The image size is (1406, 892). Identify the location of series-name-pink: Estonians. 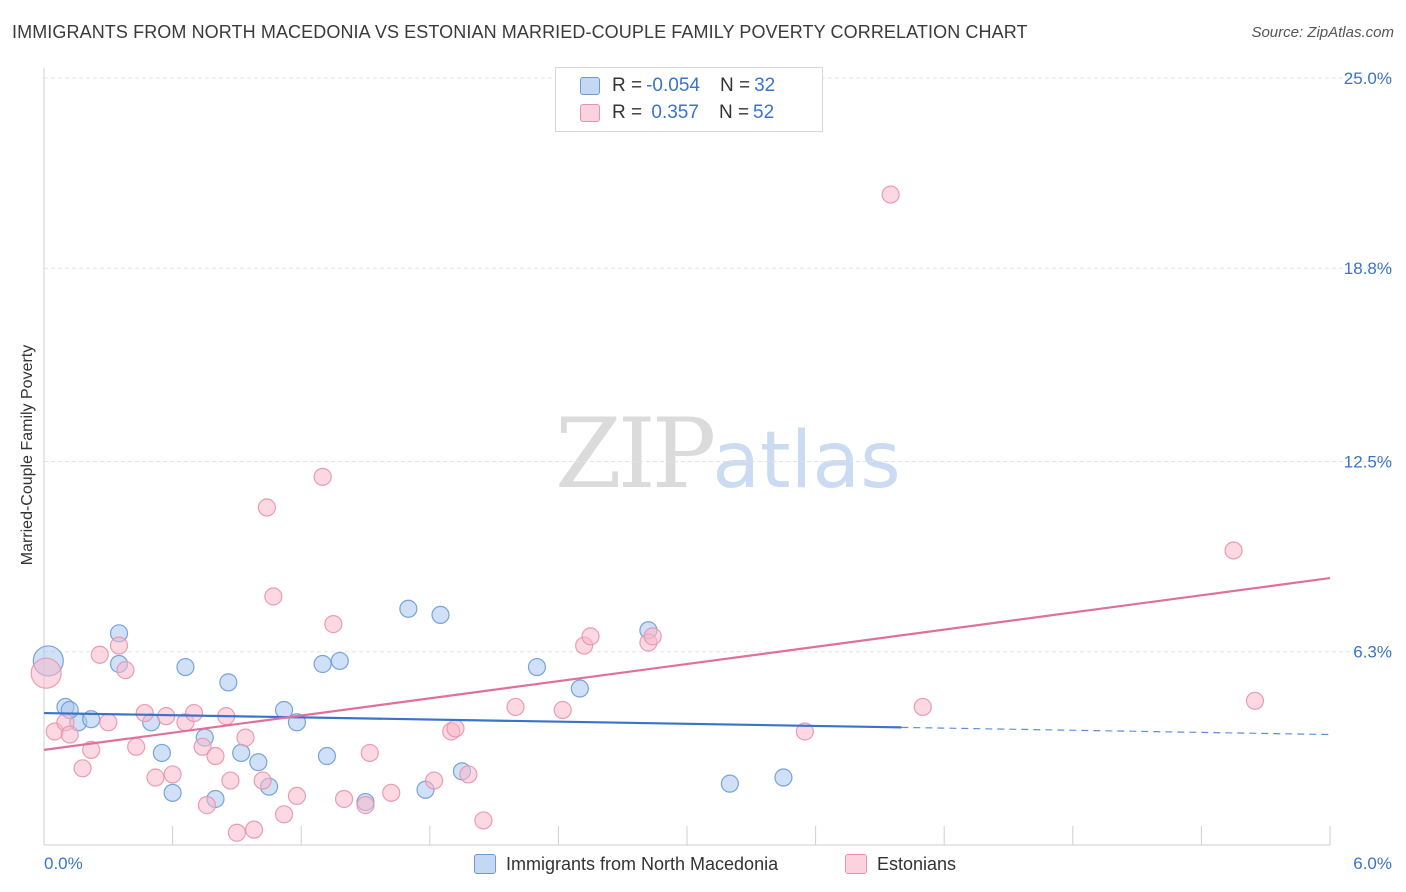
(917, 863).